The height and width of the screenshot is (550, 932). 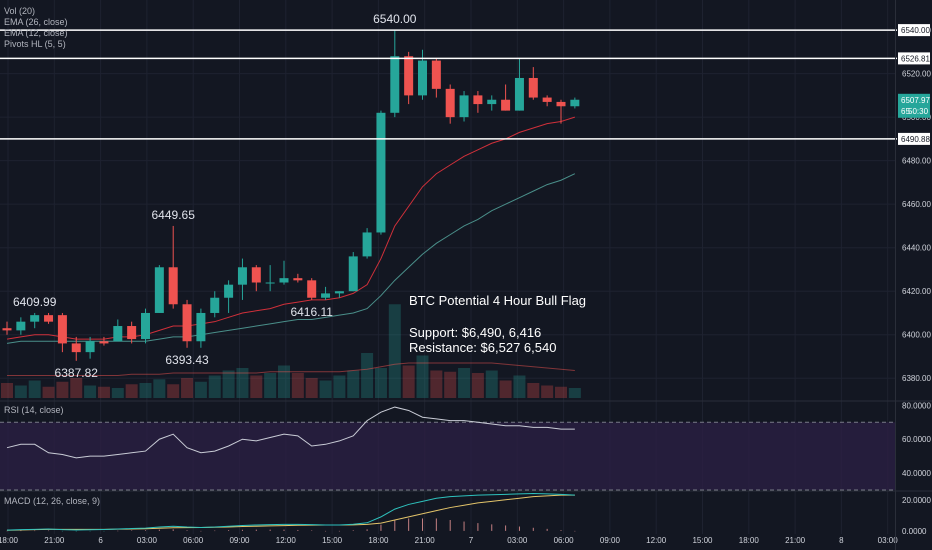 I want to click on level-tag-label: 6540.00, so click(x=915, y=30).